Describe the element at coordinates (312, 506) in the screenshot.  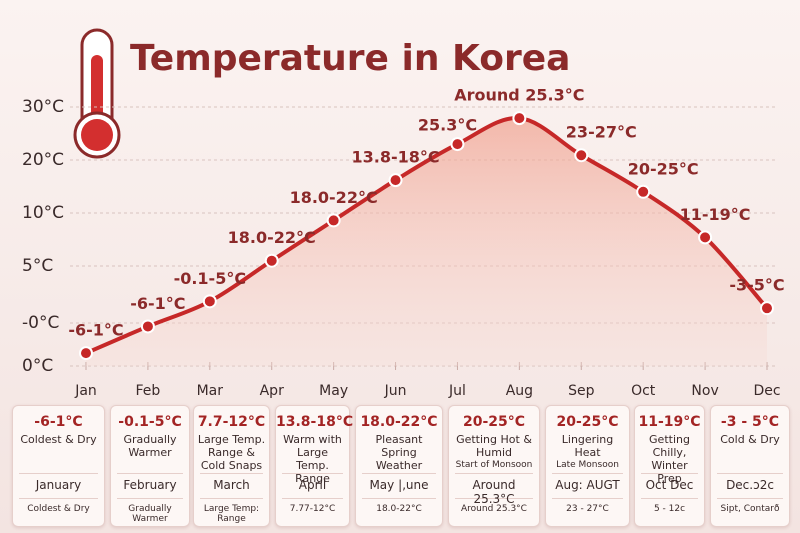
I see `detail: 7.77-12°C` at that location.